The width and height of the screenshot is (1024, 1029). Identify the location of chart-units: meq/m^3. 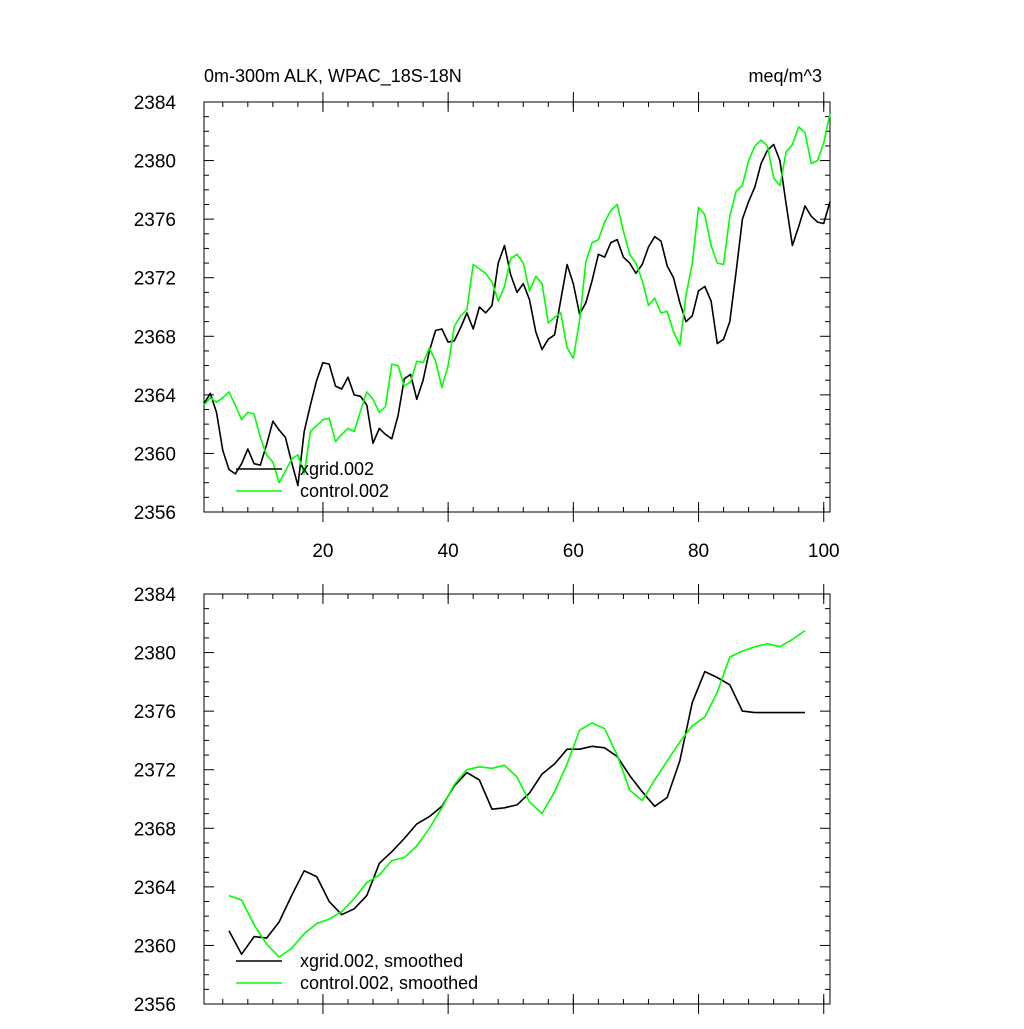
(785, 76).